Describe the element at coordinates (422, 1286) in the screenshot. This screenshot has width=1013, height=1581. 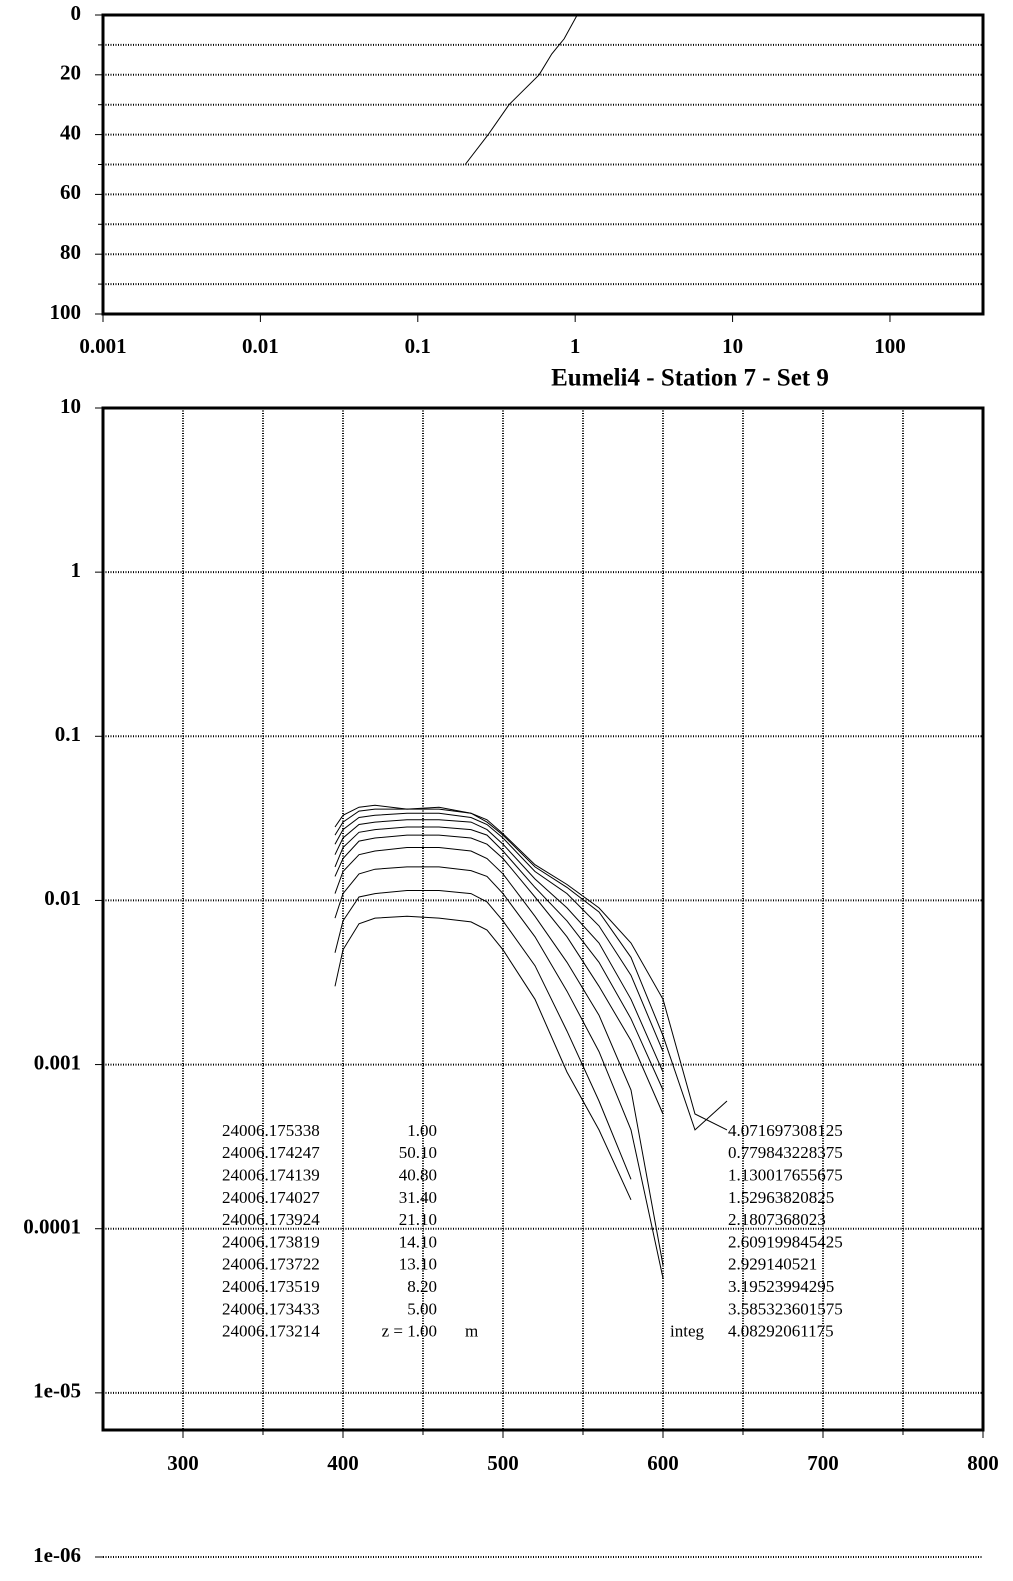
I see `legend-depth: 8.20` at that location.